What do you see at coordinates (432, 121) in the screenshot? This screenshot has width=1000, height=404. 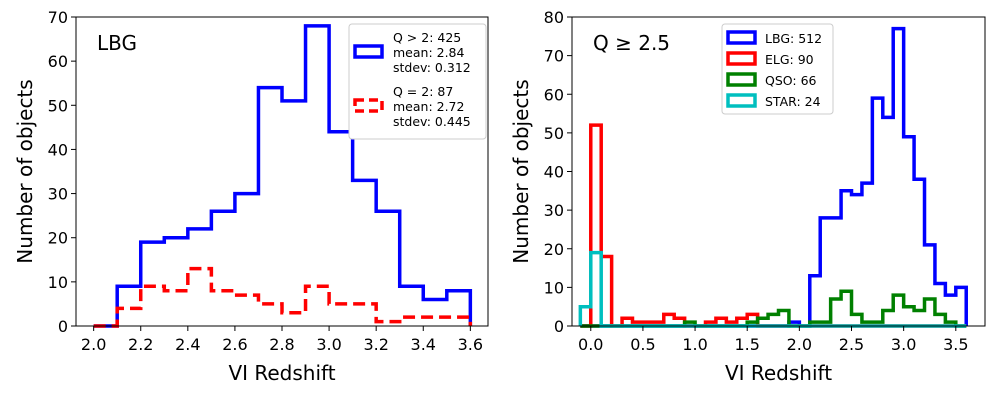 I see `legend-entry-text: stdev: 0.445` at bounding box center [432, 121].